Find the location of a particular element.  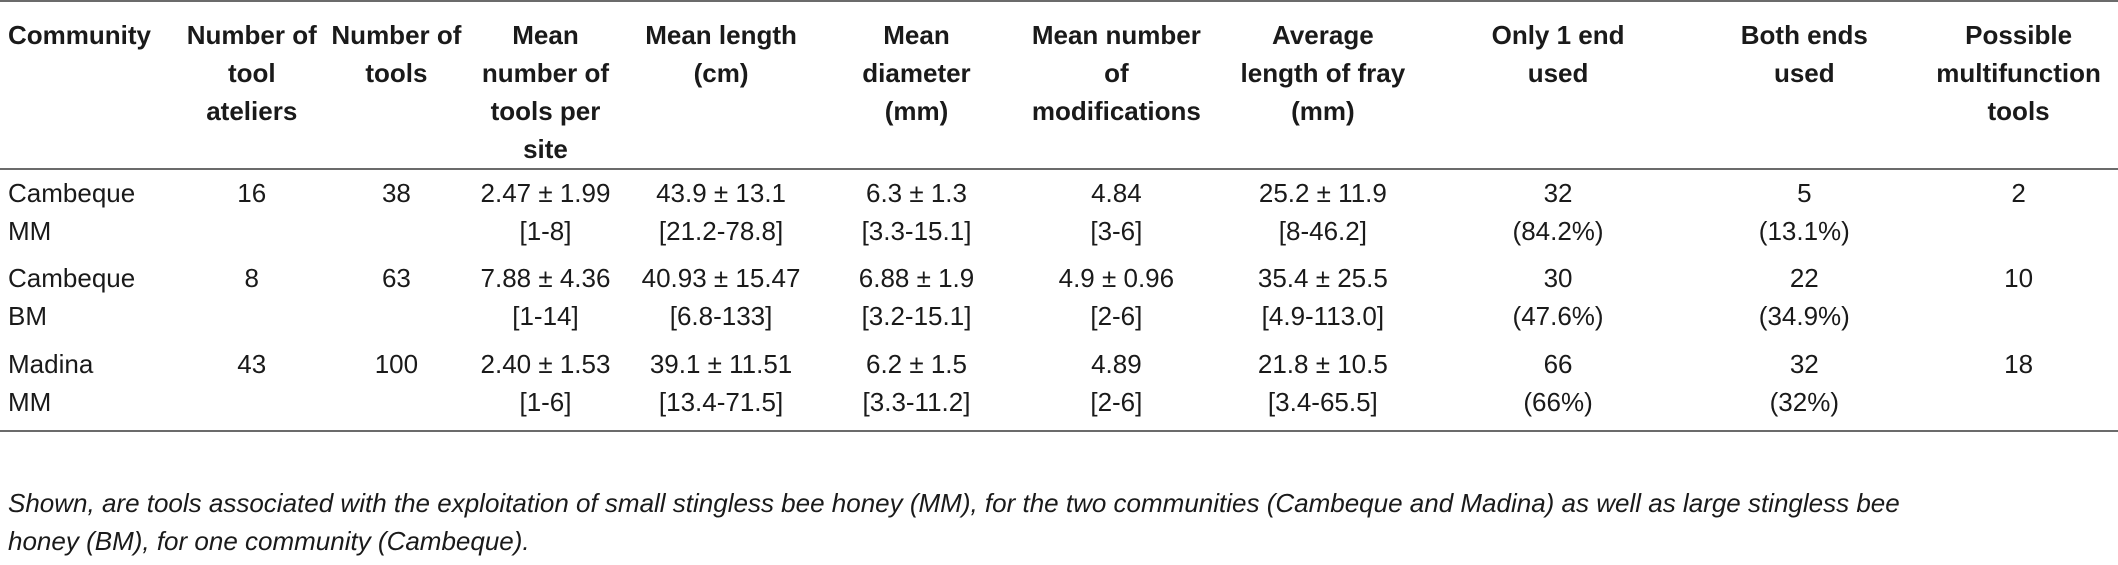

table-cell: 35.4 ± 25.5 [4.9-113.0] is located at coordinates (1323, 298).